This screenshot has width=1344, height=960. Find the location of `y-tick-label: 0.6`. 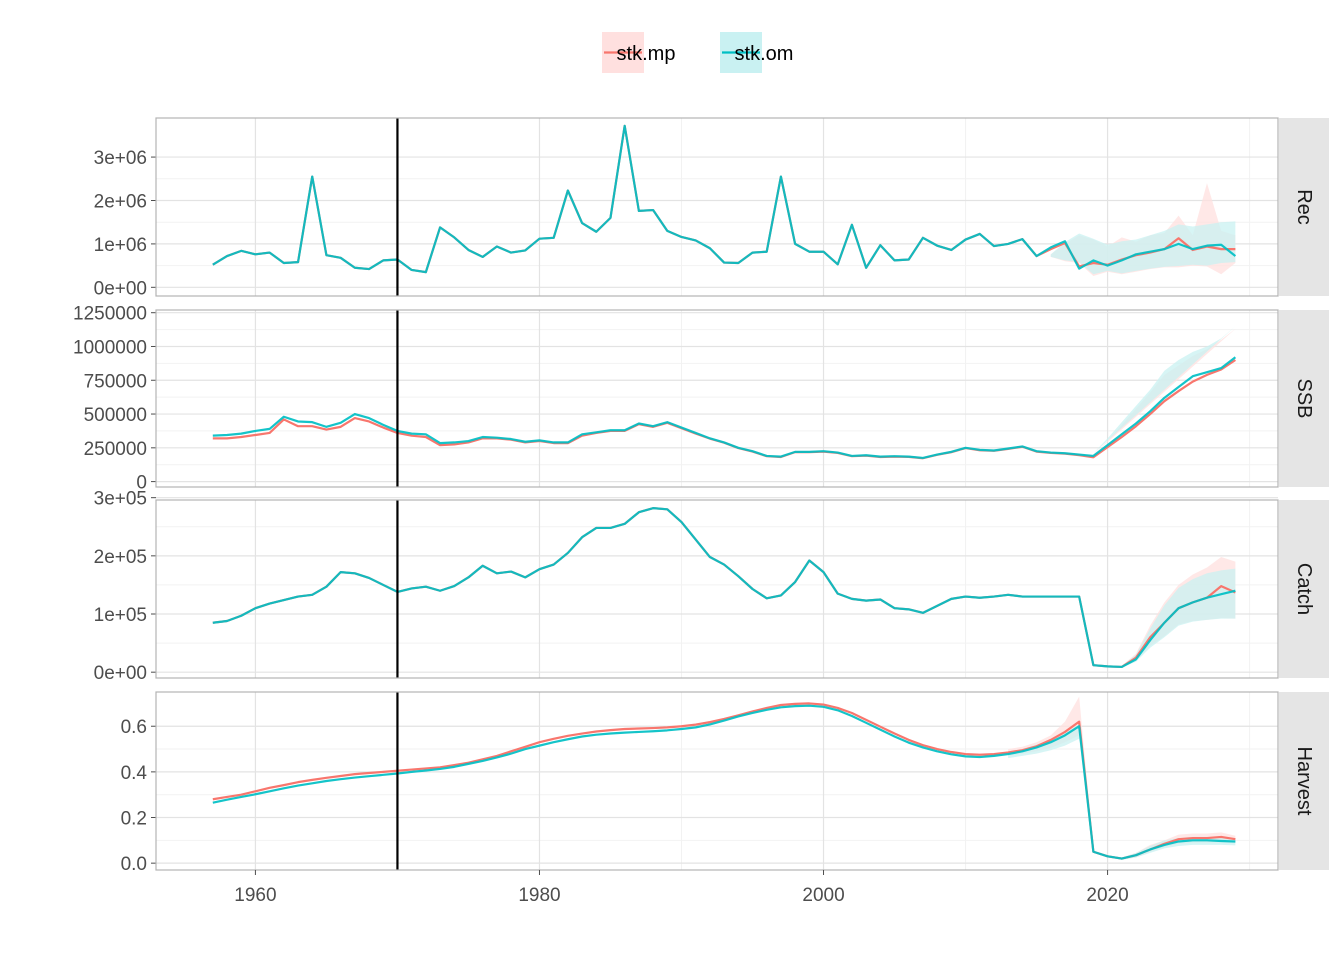

y-tick-label: 0.6 is located at coordinates (134, 727).